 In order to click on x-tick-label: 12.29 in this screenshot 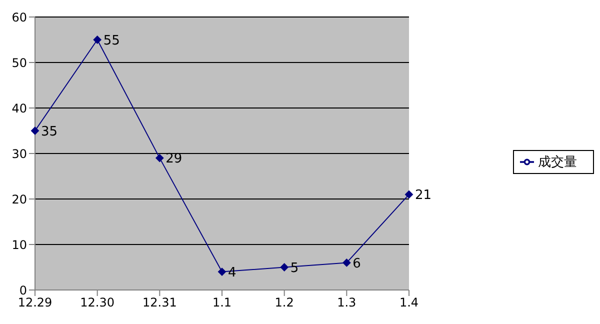, I will do `click(35, 303)`.